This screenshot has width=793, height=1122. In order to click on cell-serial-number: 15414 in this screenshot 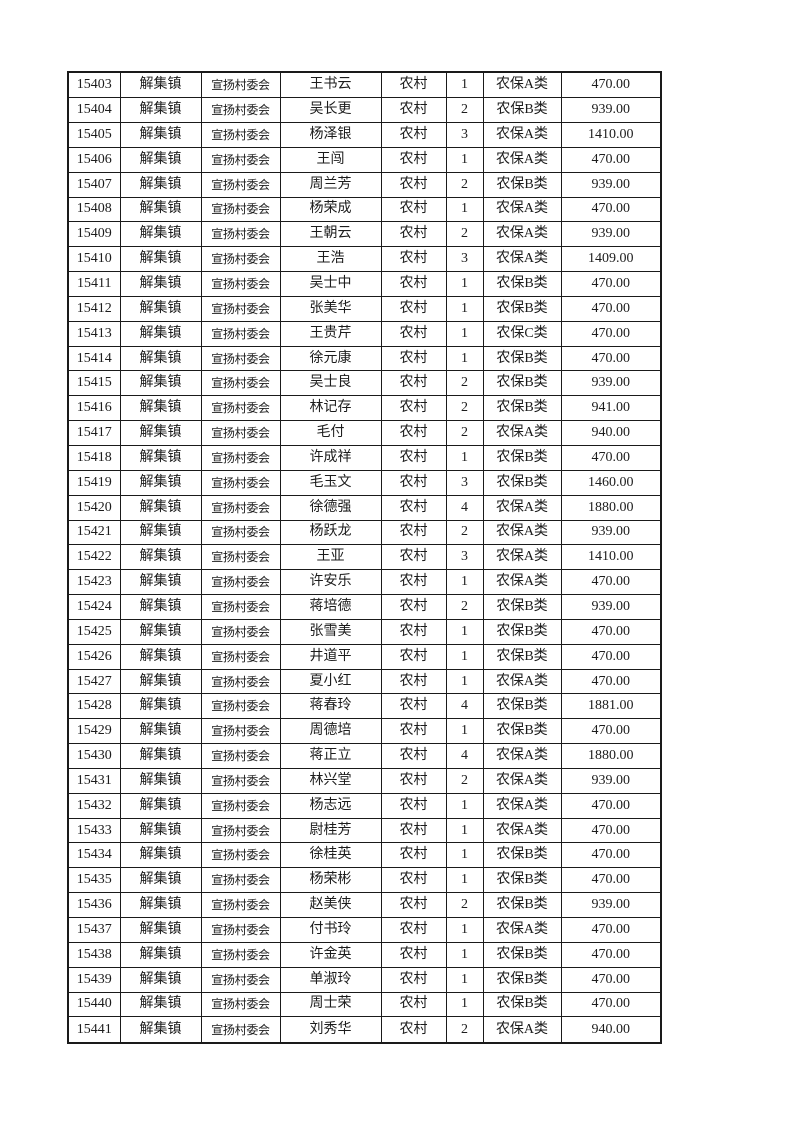, I will do `click(94, 358)`.